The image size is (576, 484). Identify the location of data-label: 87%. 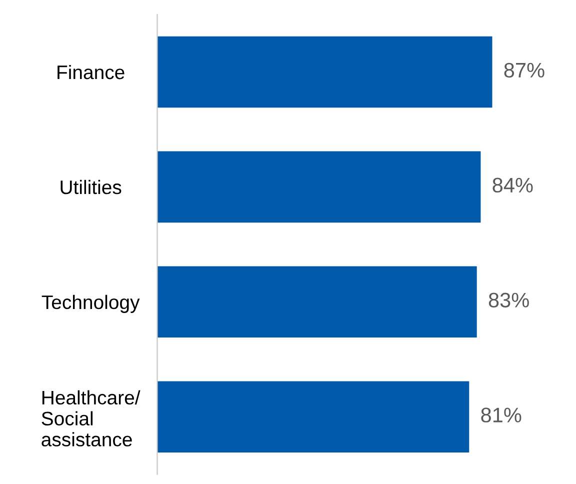
(524, 70).